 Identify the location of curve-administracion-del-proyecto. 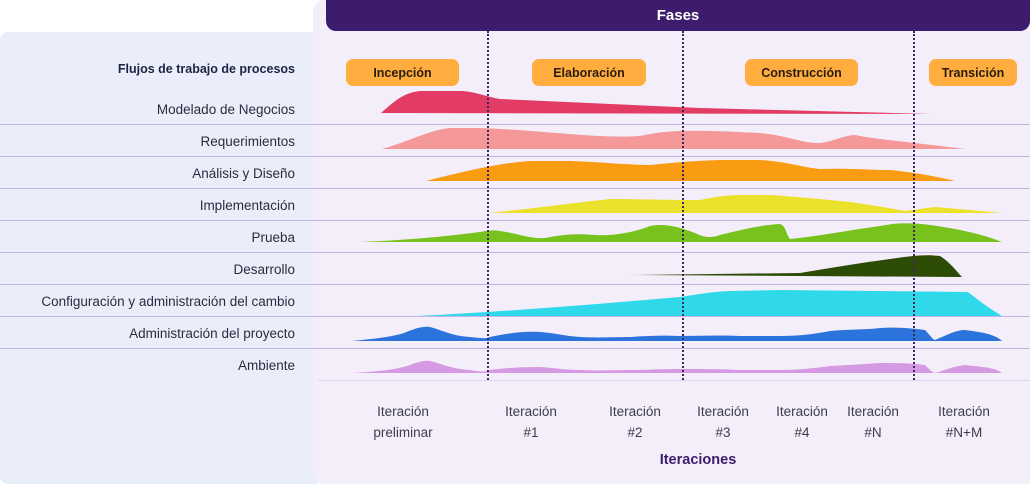
(677, 333).